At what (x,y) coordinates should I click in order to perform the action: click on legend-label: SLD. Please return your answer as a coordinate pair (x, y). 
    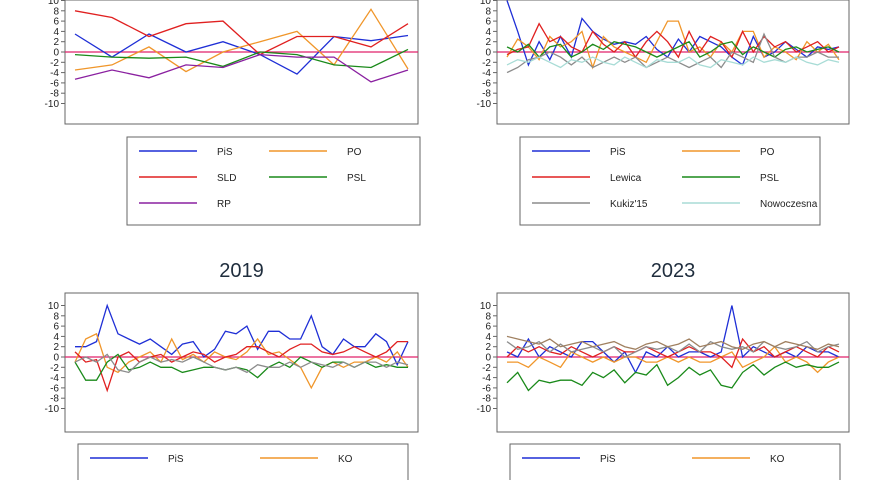
    Looking at the image, I should click on (226, 178).